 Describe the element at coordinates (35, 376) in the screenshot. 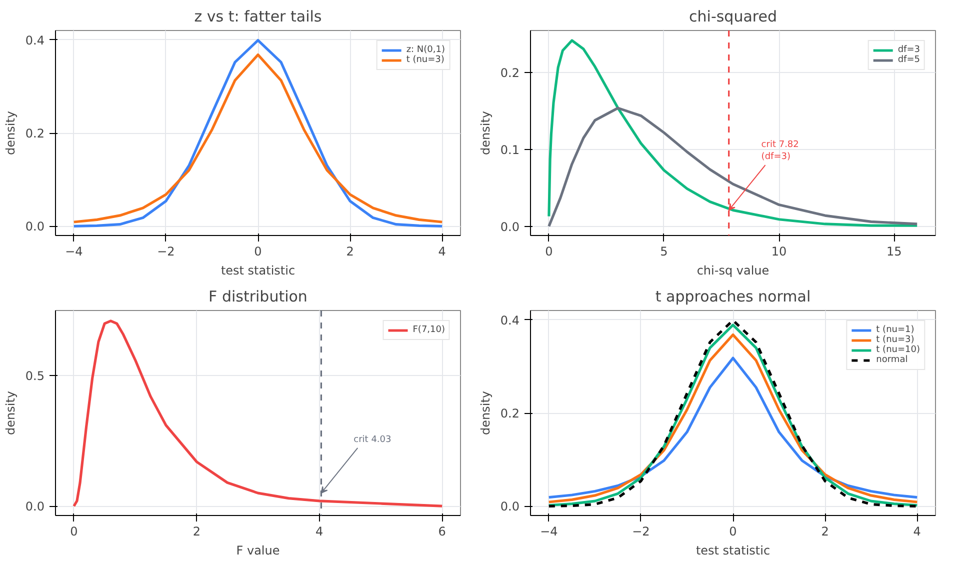

I see `y-tick-label: 0.5` at that location.